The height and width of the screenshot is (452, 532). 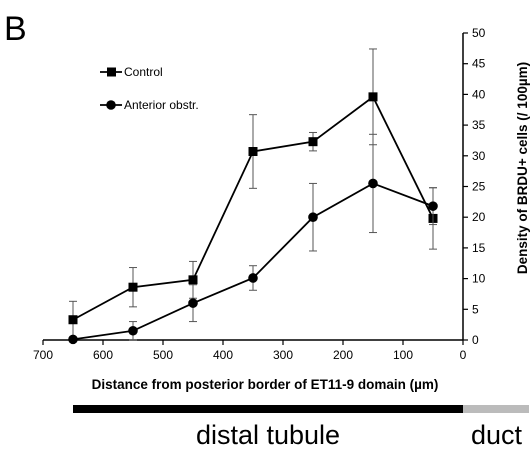 What do you see at coordinates (223, 355) in the screenshot?
I see `x-tick-label: 400` at bounding box center [223, 355].